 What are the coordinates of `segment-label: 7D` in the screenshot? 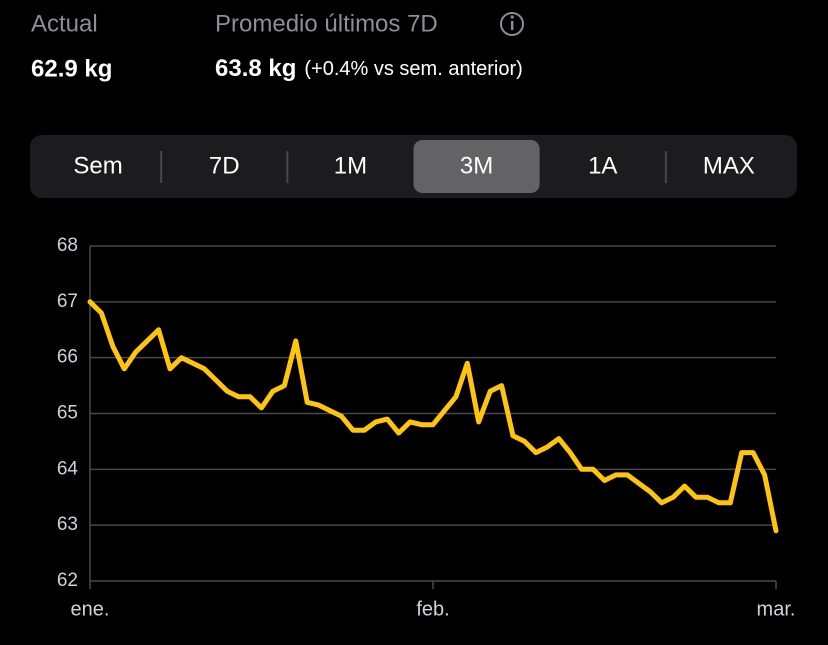 It's located at (224, 165).